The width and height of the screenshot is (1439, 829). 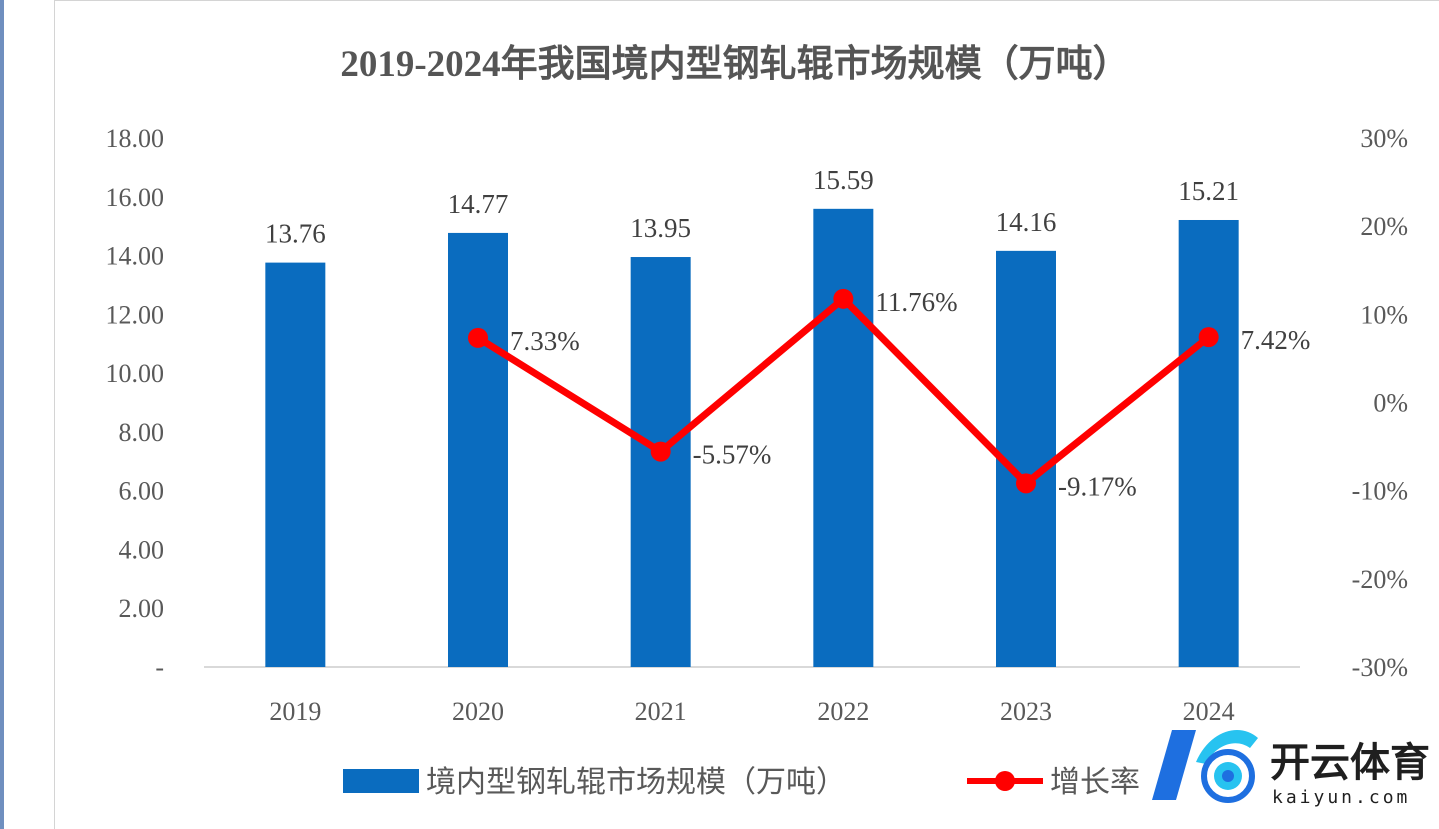 I want to click on left-tick-label: 16.00, so click(x=135, y=197).